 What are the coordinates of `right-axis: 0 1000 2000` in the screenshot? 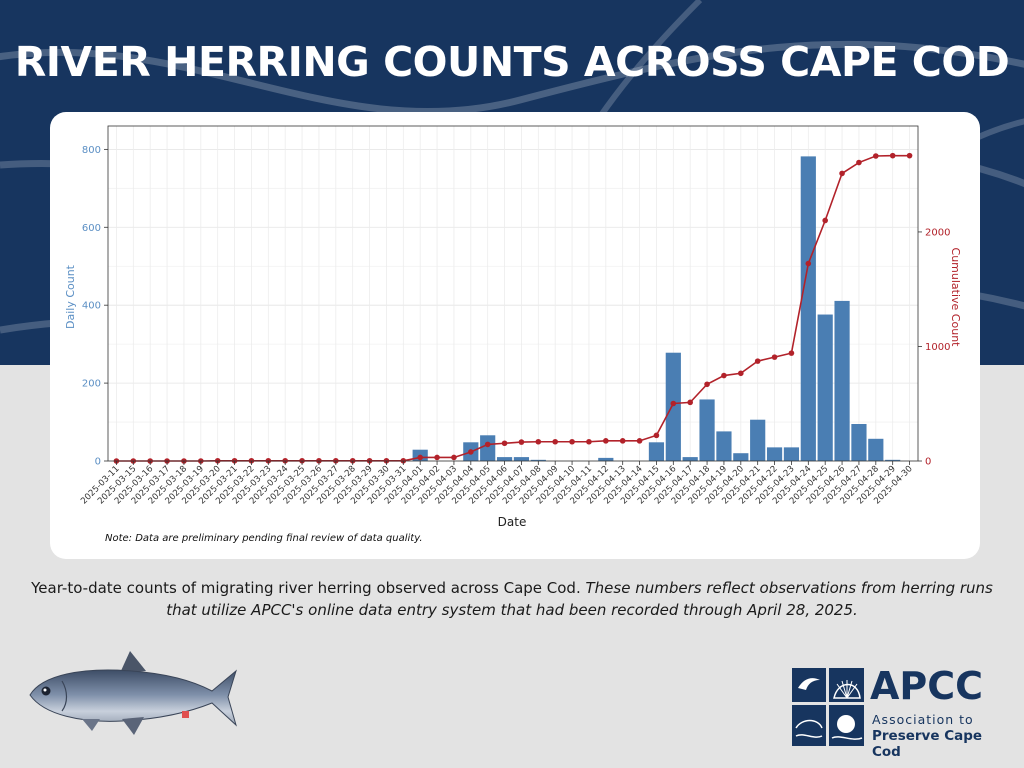 It's located at (934, 347).